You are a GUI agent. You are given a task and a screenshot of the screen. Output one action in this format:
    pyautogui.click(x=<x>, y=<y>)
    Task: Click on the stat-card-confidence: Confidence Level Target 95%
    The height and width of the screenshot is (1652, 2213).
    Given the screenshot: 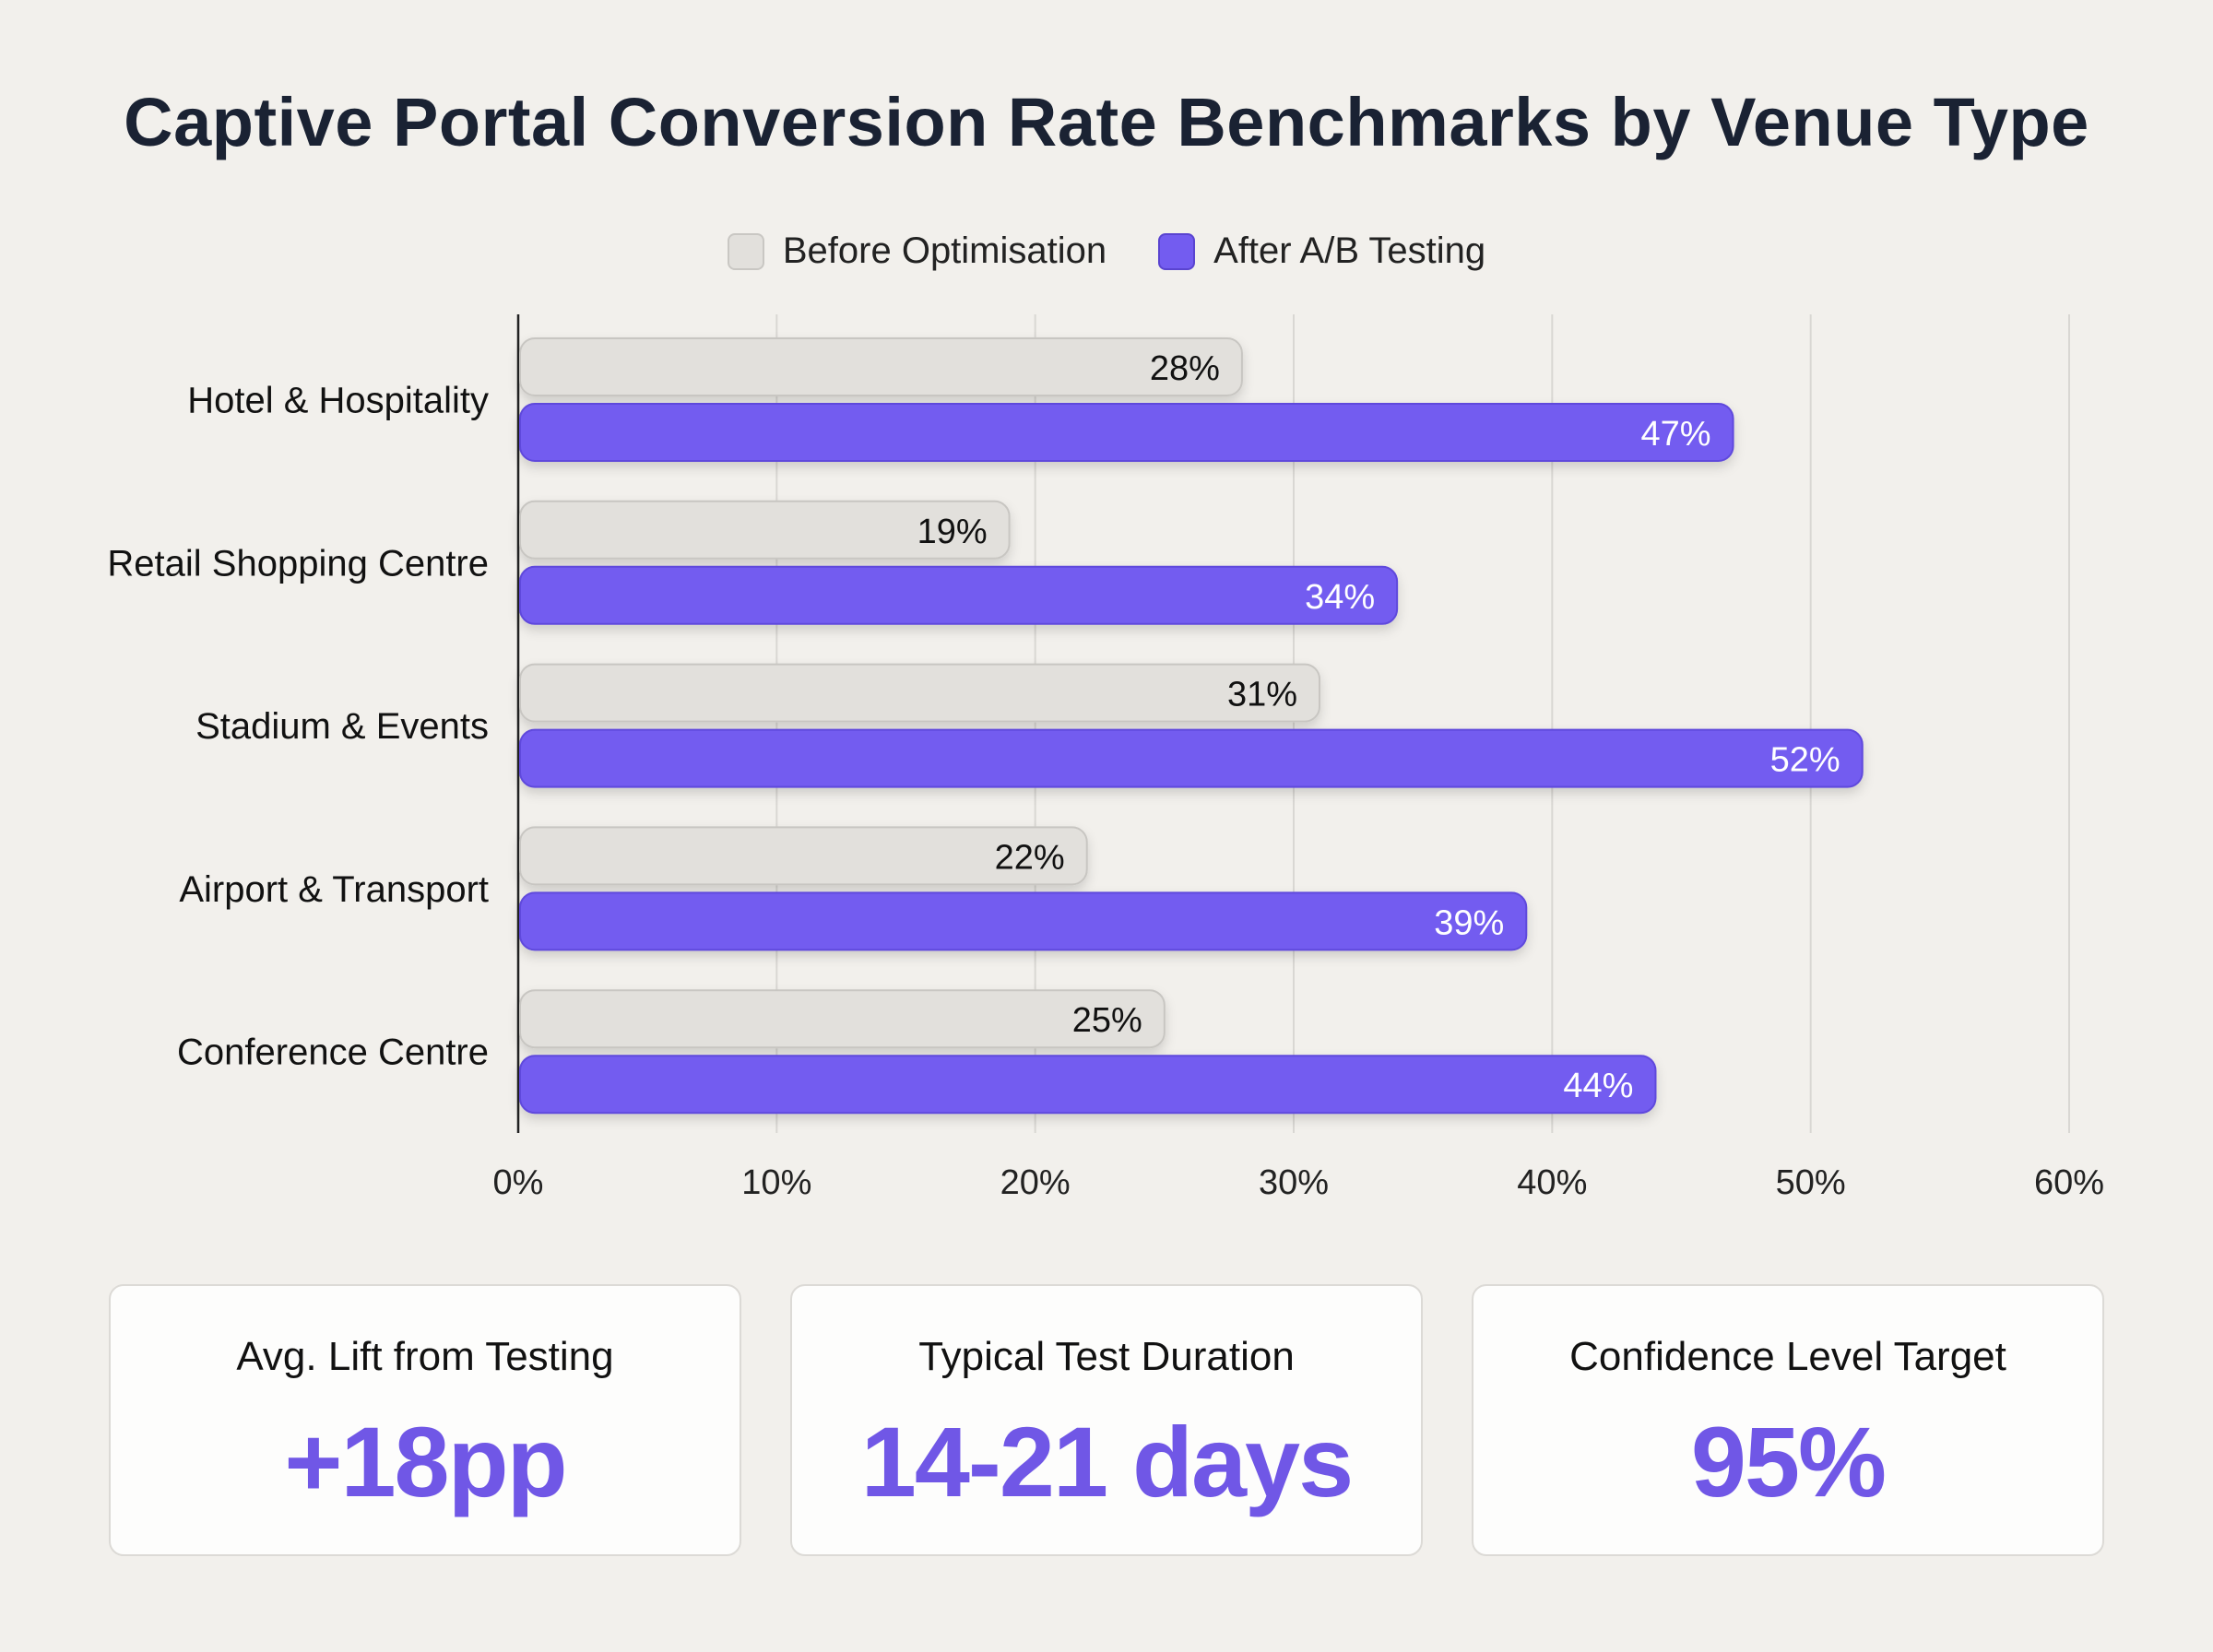 What is the action you would take?
    pyautogui.click(x=1788, y=1420)
    